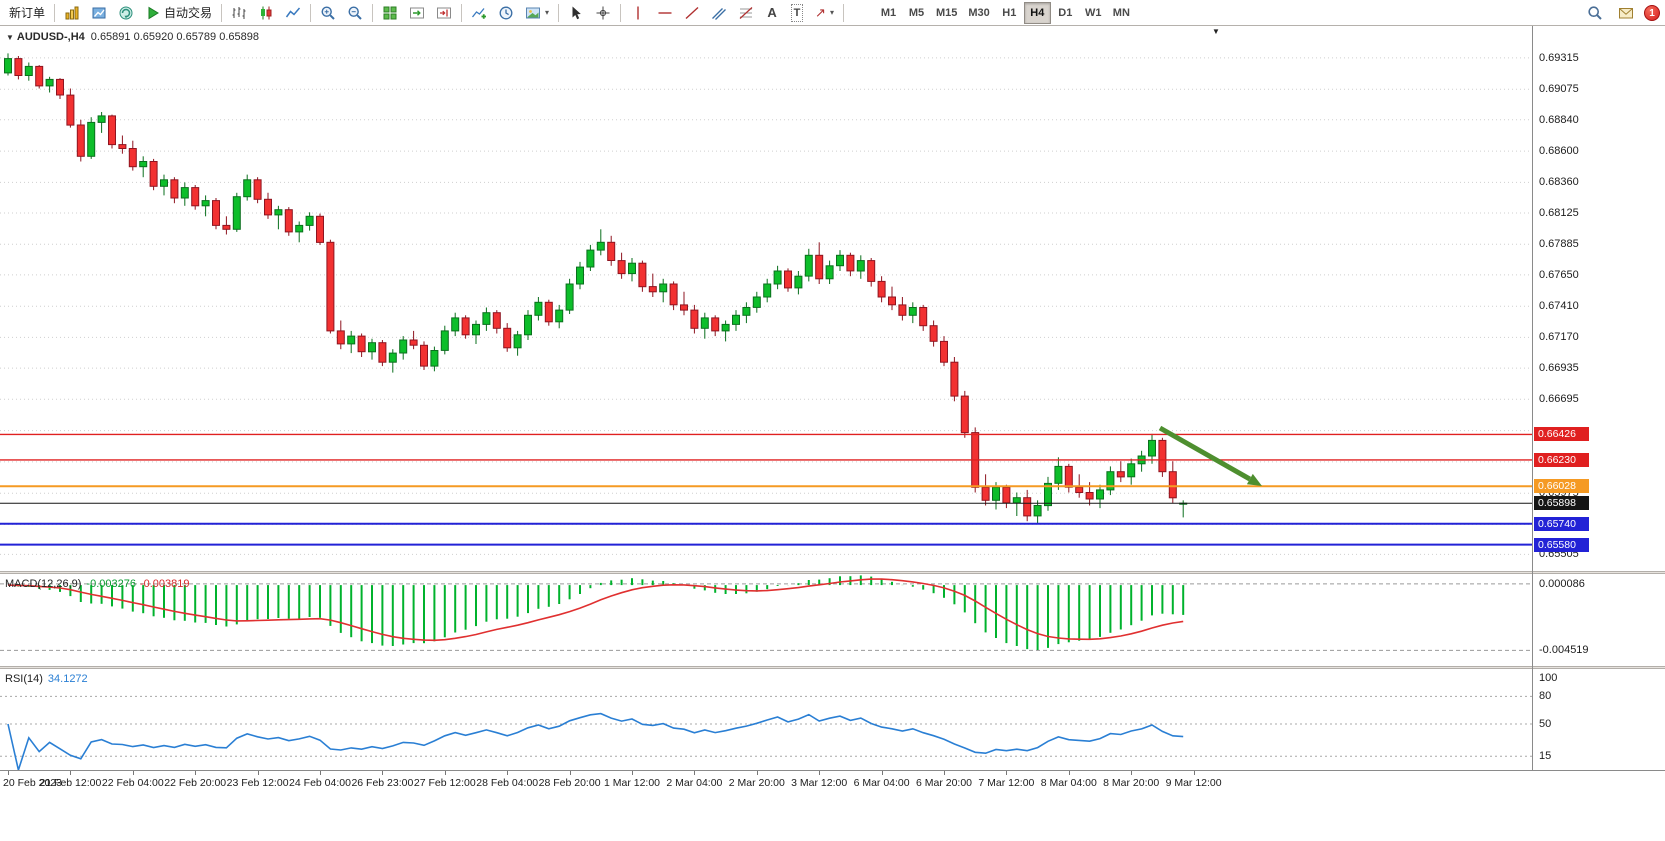 The height and width of the screenshot is (841, 1665). I want to click on date-label: 8 Mar 20:00, so click(1131, 783).